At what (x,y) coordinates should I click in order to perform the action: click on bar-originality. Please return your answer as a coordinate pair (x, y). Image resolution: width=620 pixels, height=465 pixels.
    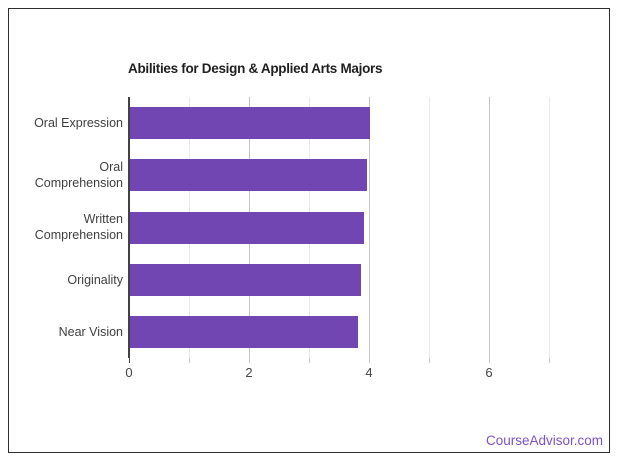
    Looking at the image, I should click on (245, 279).